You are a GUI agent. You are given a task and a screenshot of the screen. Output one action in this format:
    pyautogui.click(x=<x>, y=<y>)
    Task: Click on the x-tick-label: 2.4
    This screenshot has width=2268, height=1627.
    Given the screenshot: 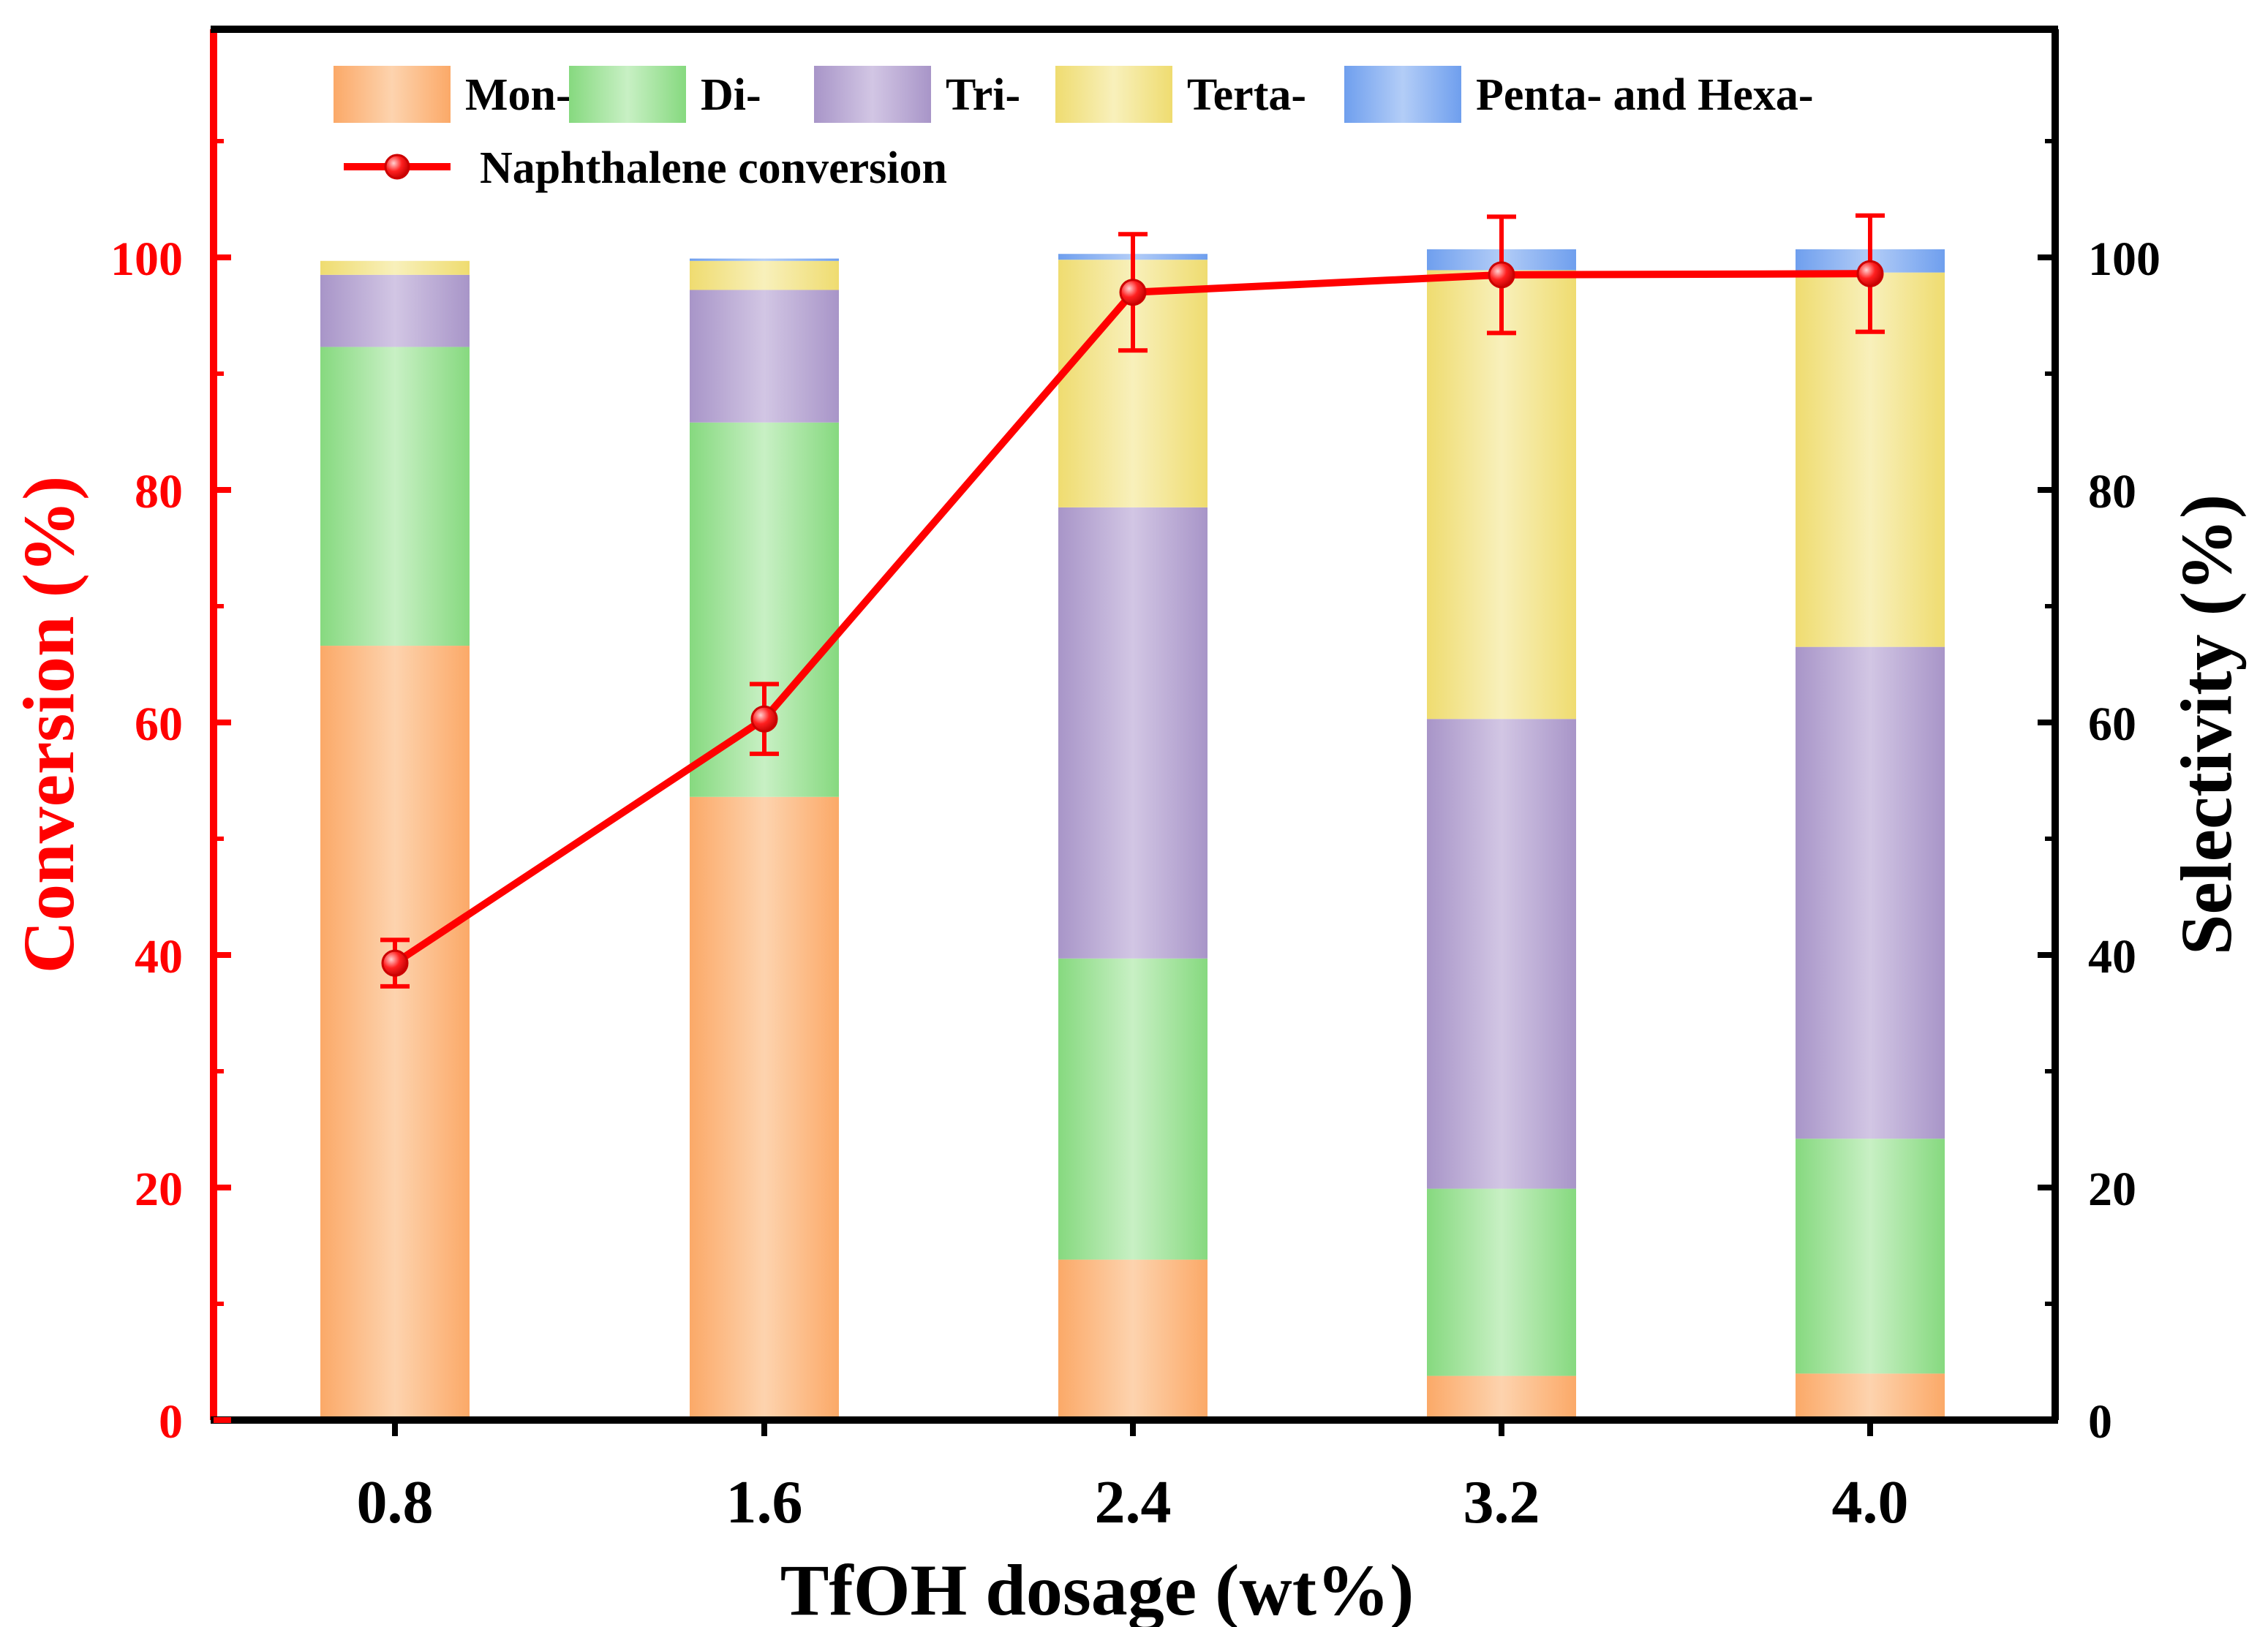 What is the action you would take?
    pyautogui.click(x=1133, y=1502)
    